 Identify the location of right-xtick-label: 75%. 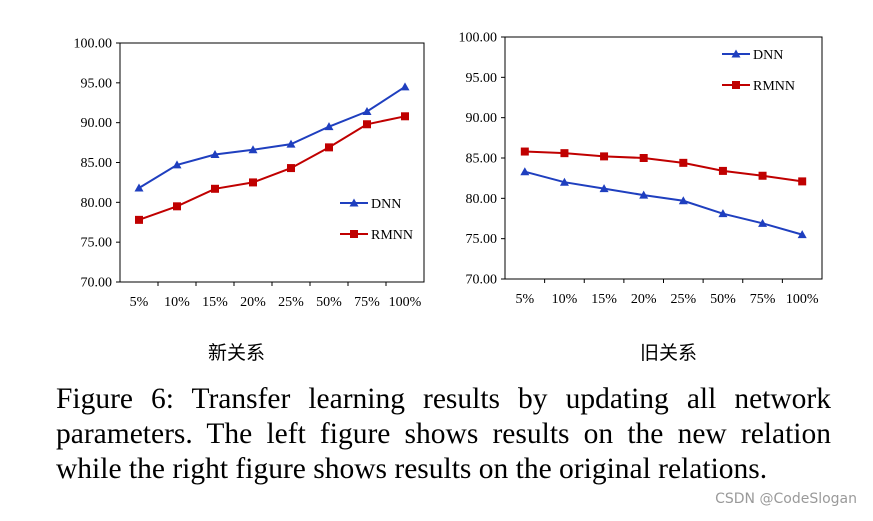
(763, 299).